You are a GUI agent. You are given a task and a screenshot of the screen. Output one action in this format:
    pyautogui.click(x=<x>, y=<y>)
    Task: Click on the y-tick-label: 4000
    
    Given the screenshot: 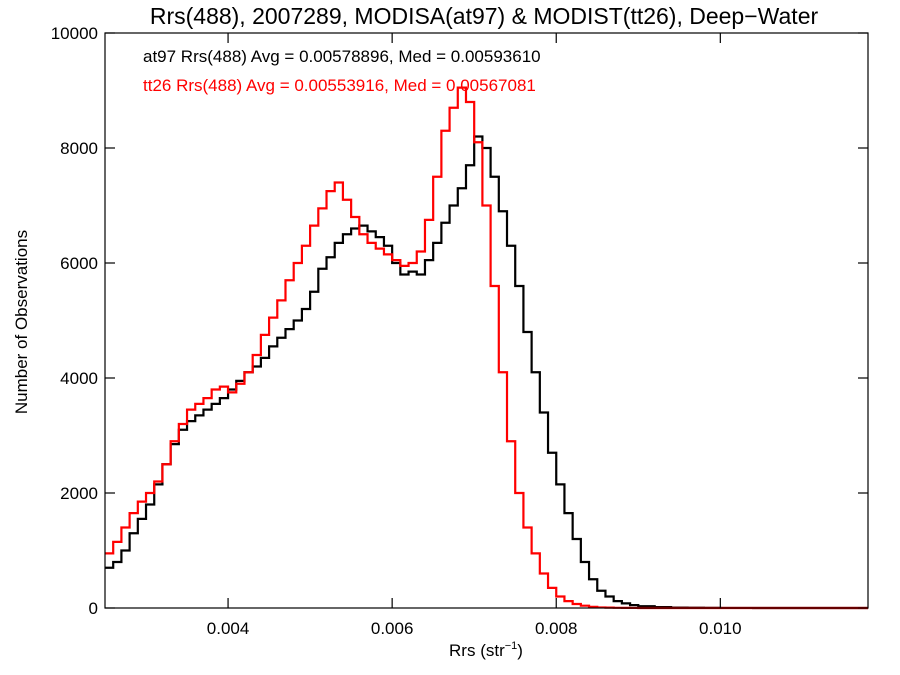 What is the action you would take?
    pyautogui.click(x=79, y=378)
    